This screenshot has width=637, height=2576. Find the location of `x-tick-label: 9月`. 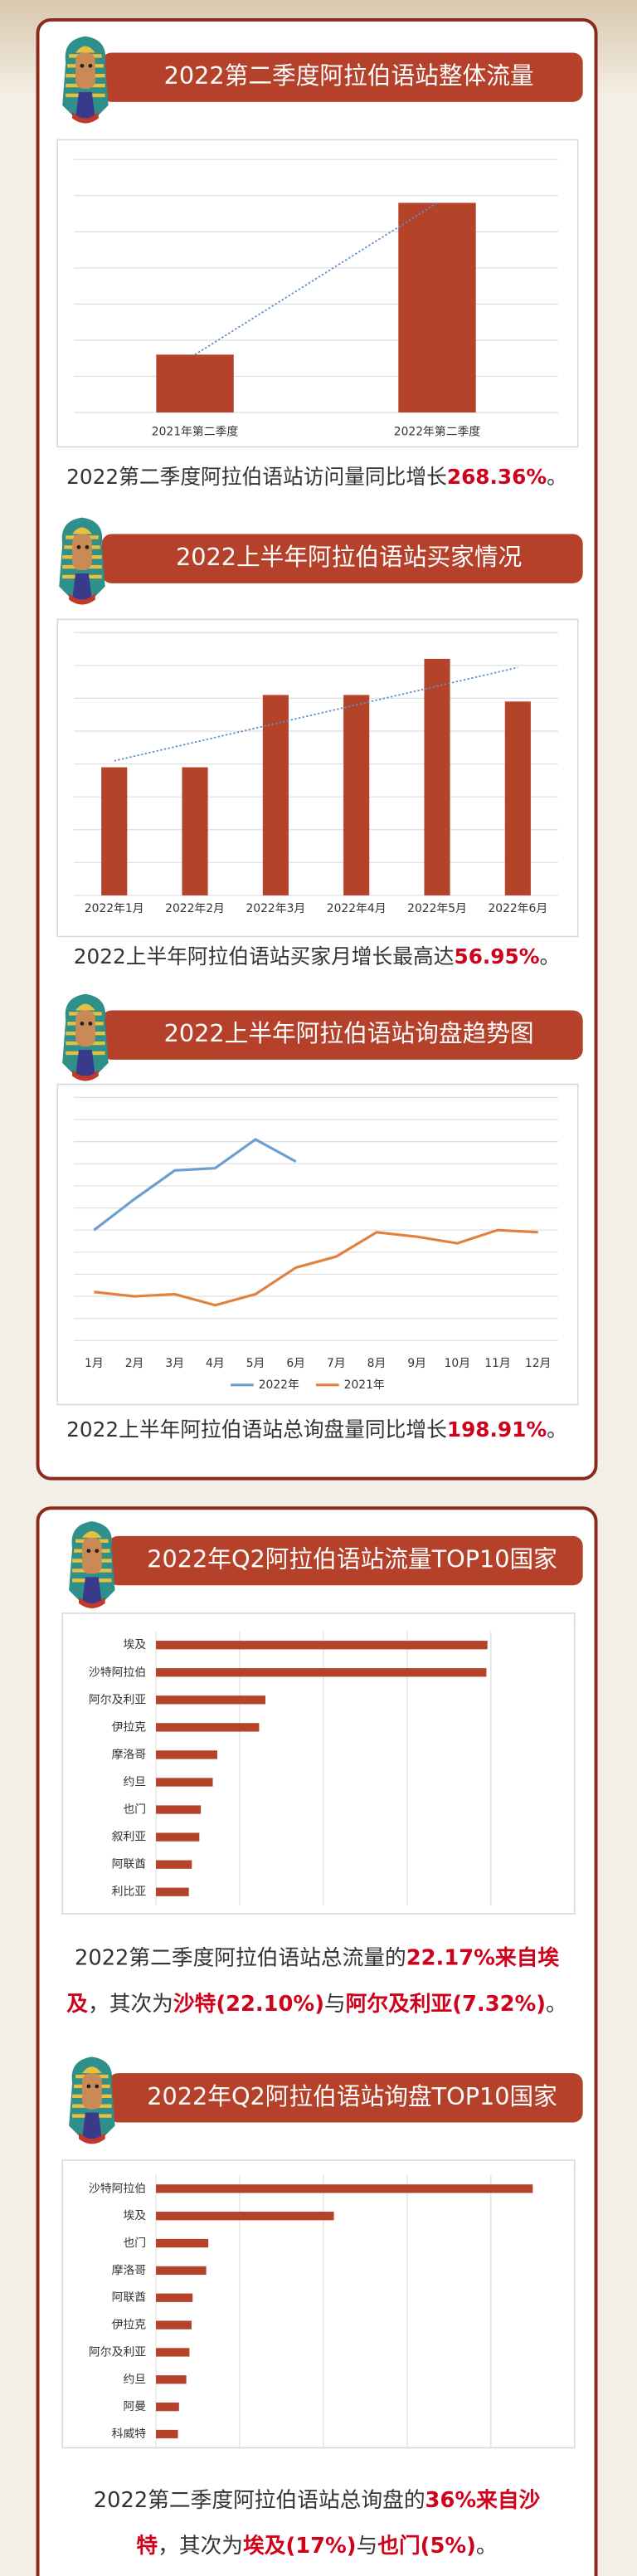

x-tick-label: 9月 is located at coordinates (416, 1364).